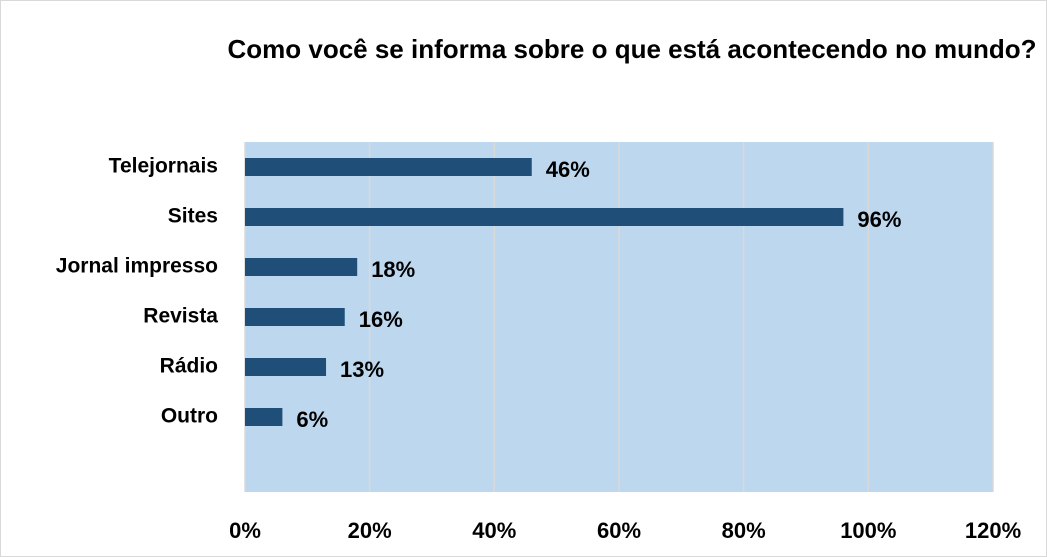  What do you see at coordinates (362, 369) in the screenshot?
I see `data-label: 13%` at bounding box center [362, 369].